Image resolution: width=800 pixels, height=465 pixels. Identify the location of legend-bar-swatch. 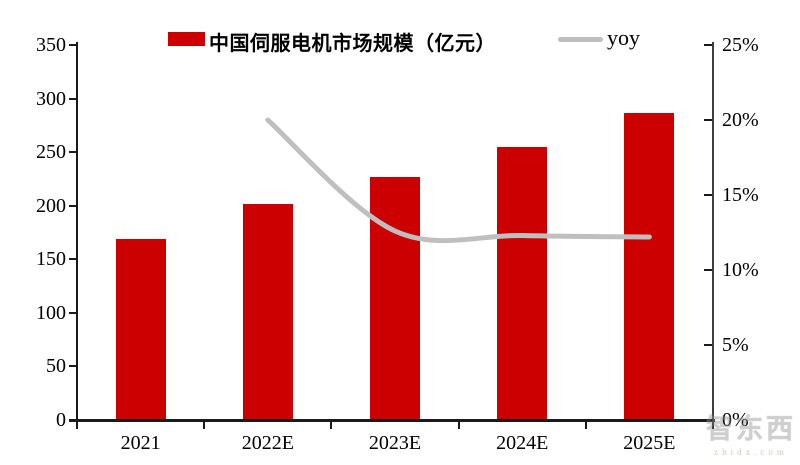
(186, 39).